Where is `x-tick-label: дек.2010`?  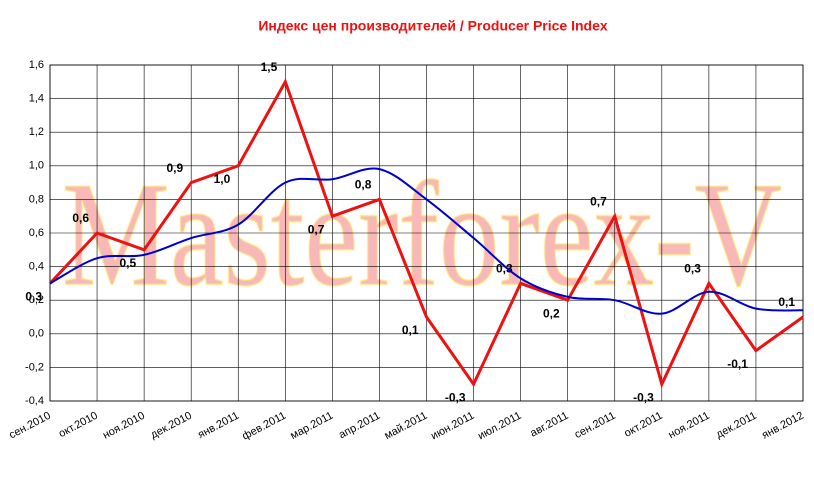 x-tick-label: дек.2010 is located at coordinates (171, 426).